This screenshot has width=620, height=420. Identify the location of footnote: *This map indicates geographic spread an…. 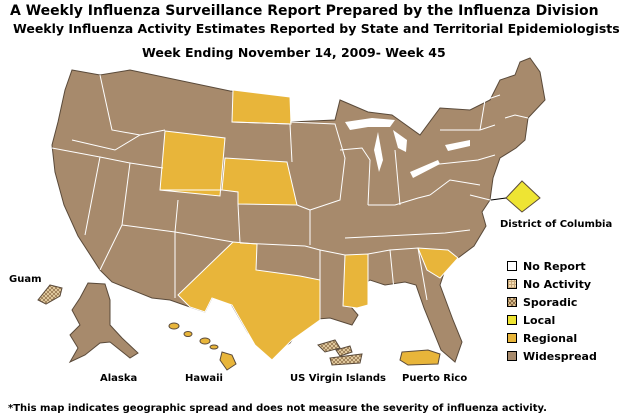
(277, 408).